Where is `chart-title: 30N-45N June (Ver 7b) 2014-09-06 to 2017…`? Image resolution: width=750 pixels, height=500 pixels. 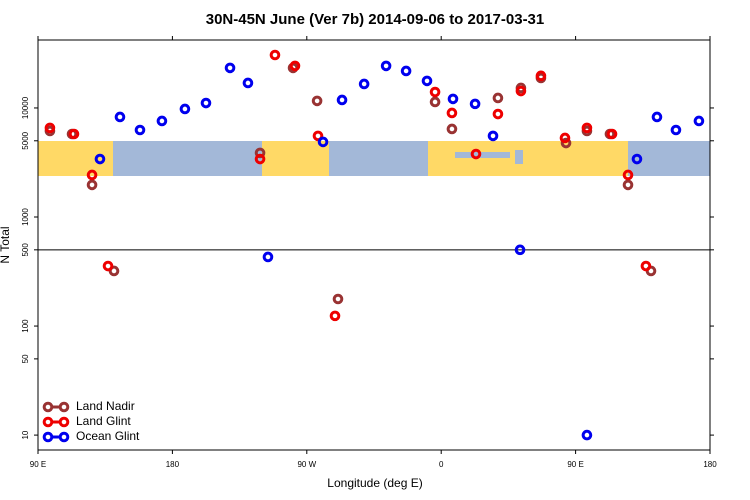 chart-title: 30N-45N June (Ver 7b) 2014-09-06 to 2017… is located at coordinates (375, 19).